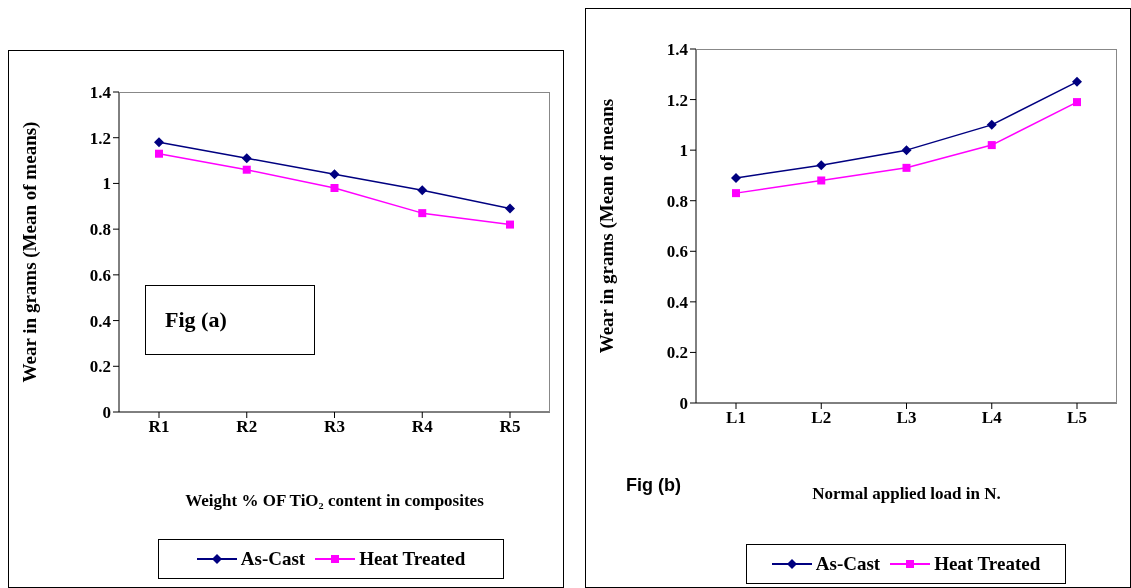  Describe the element at coordinates (821, 418) in the screenshot. I see `x-tick-label: L2` at that location.